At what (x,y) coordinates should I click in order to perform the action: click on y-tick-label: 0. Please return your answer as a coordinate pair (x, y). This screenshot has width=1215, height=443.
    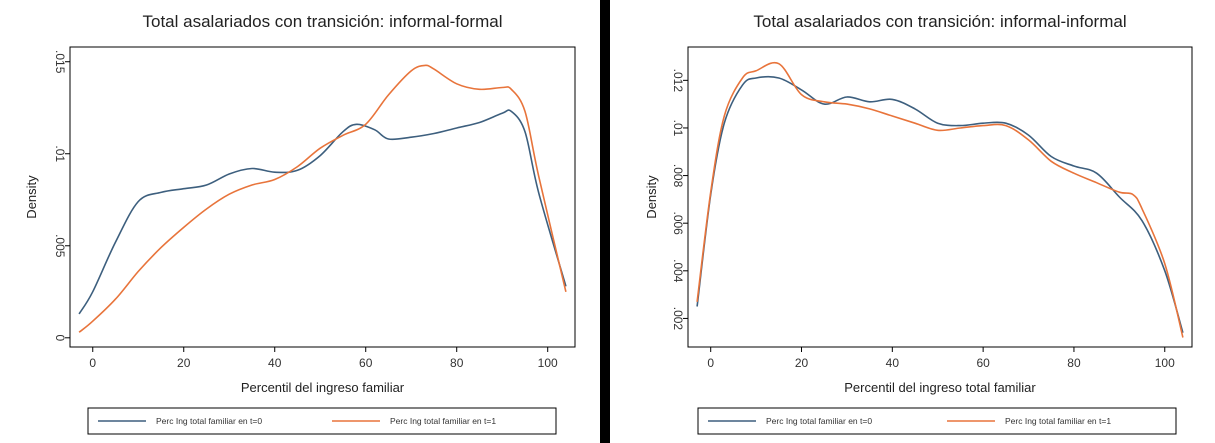
    Looking at the image, I should click on (60, 337).